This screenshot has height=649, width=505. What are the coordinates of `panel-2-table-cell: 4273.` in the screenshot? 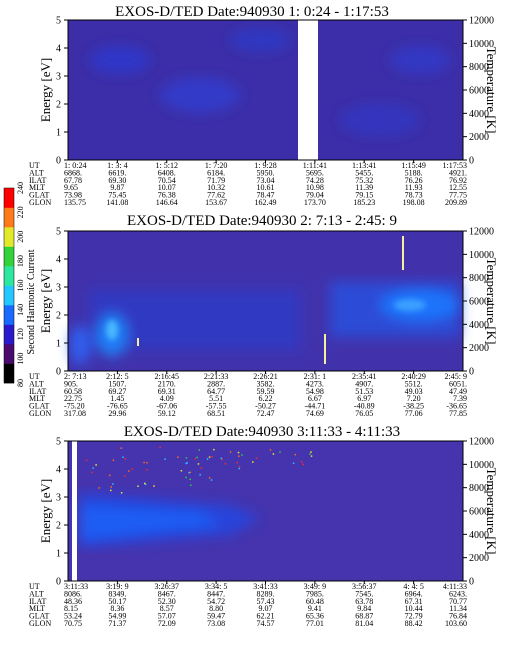 It's located at (315, 383).